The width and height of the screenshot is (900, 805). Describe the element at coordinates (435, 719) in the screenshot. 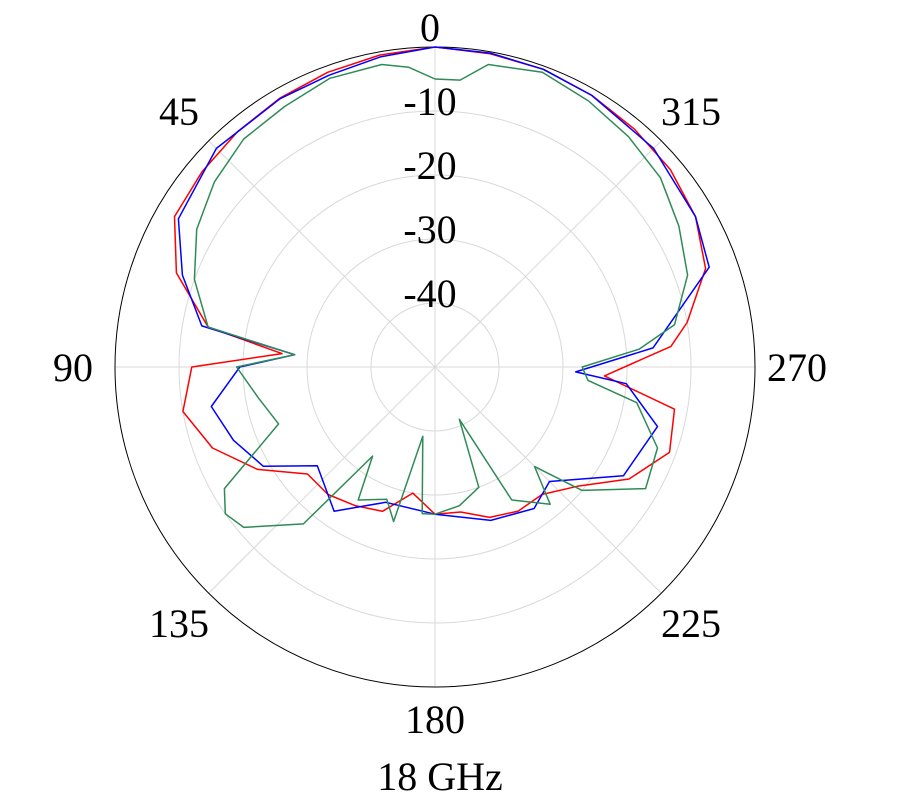

I see `angle-tick-label: 180` at that location.